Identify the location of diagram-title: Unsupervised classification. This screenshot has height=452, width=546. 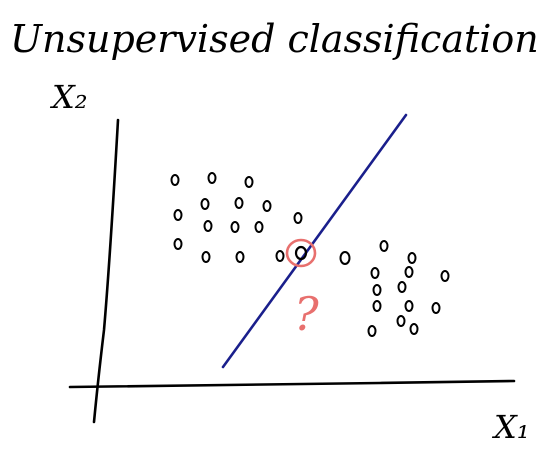
(274, 39).